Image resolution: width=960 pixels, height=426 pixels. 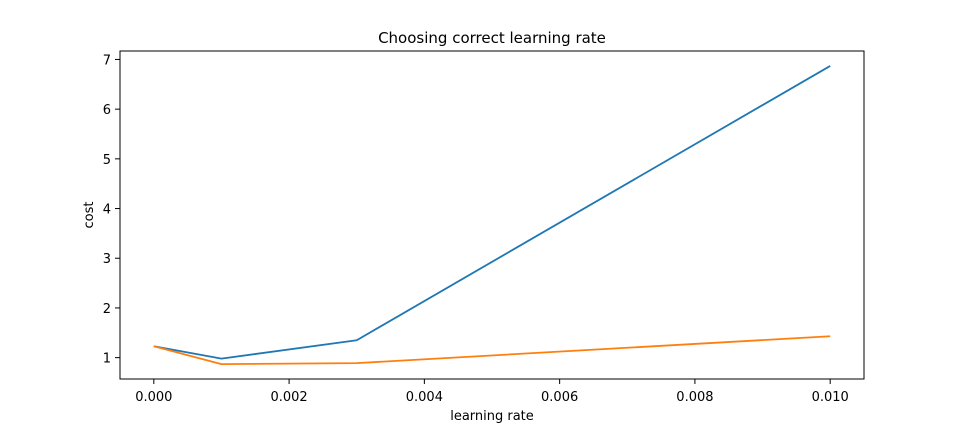 I want to click on x-axis-label: learning rate, so click(x=492, y=416).